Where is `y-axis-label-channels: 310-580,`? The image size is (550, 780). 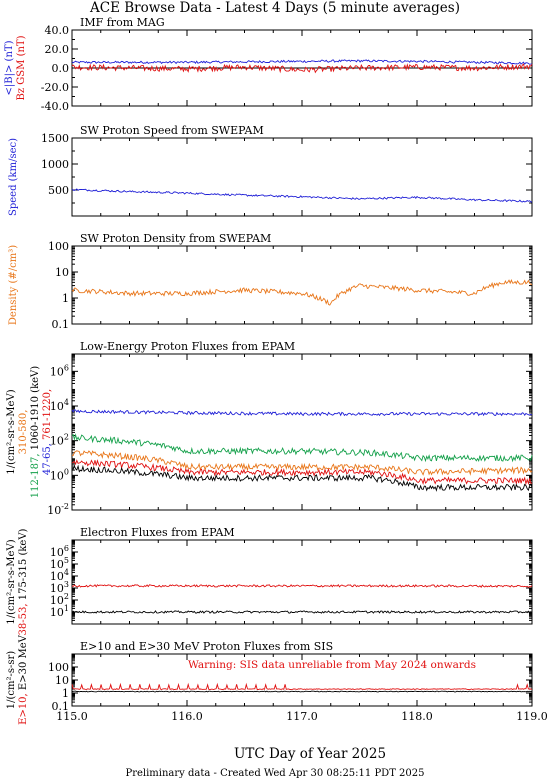
y-axis-label-channels: 310-580, is located at coordinates (23, 432).